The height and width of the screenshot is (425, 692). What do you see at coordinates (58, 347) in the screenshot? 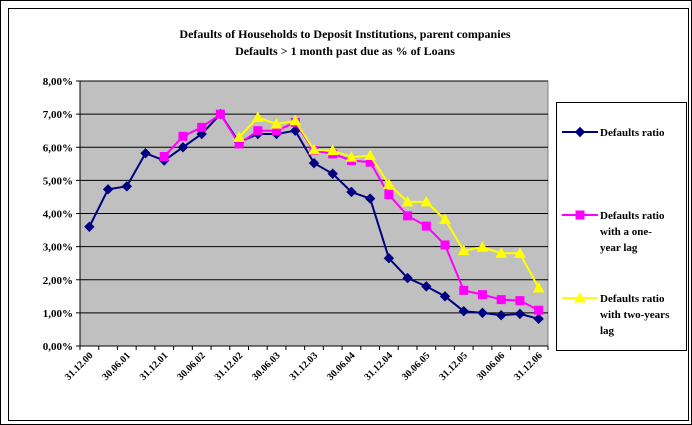
I see `y-tick-label: 0,00%` at bounding box center [58, 347].